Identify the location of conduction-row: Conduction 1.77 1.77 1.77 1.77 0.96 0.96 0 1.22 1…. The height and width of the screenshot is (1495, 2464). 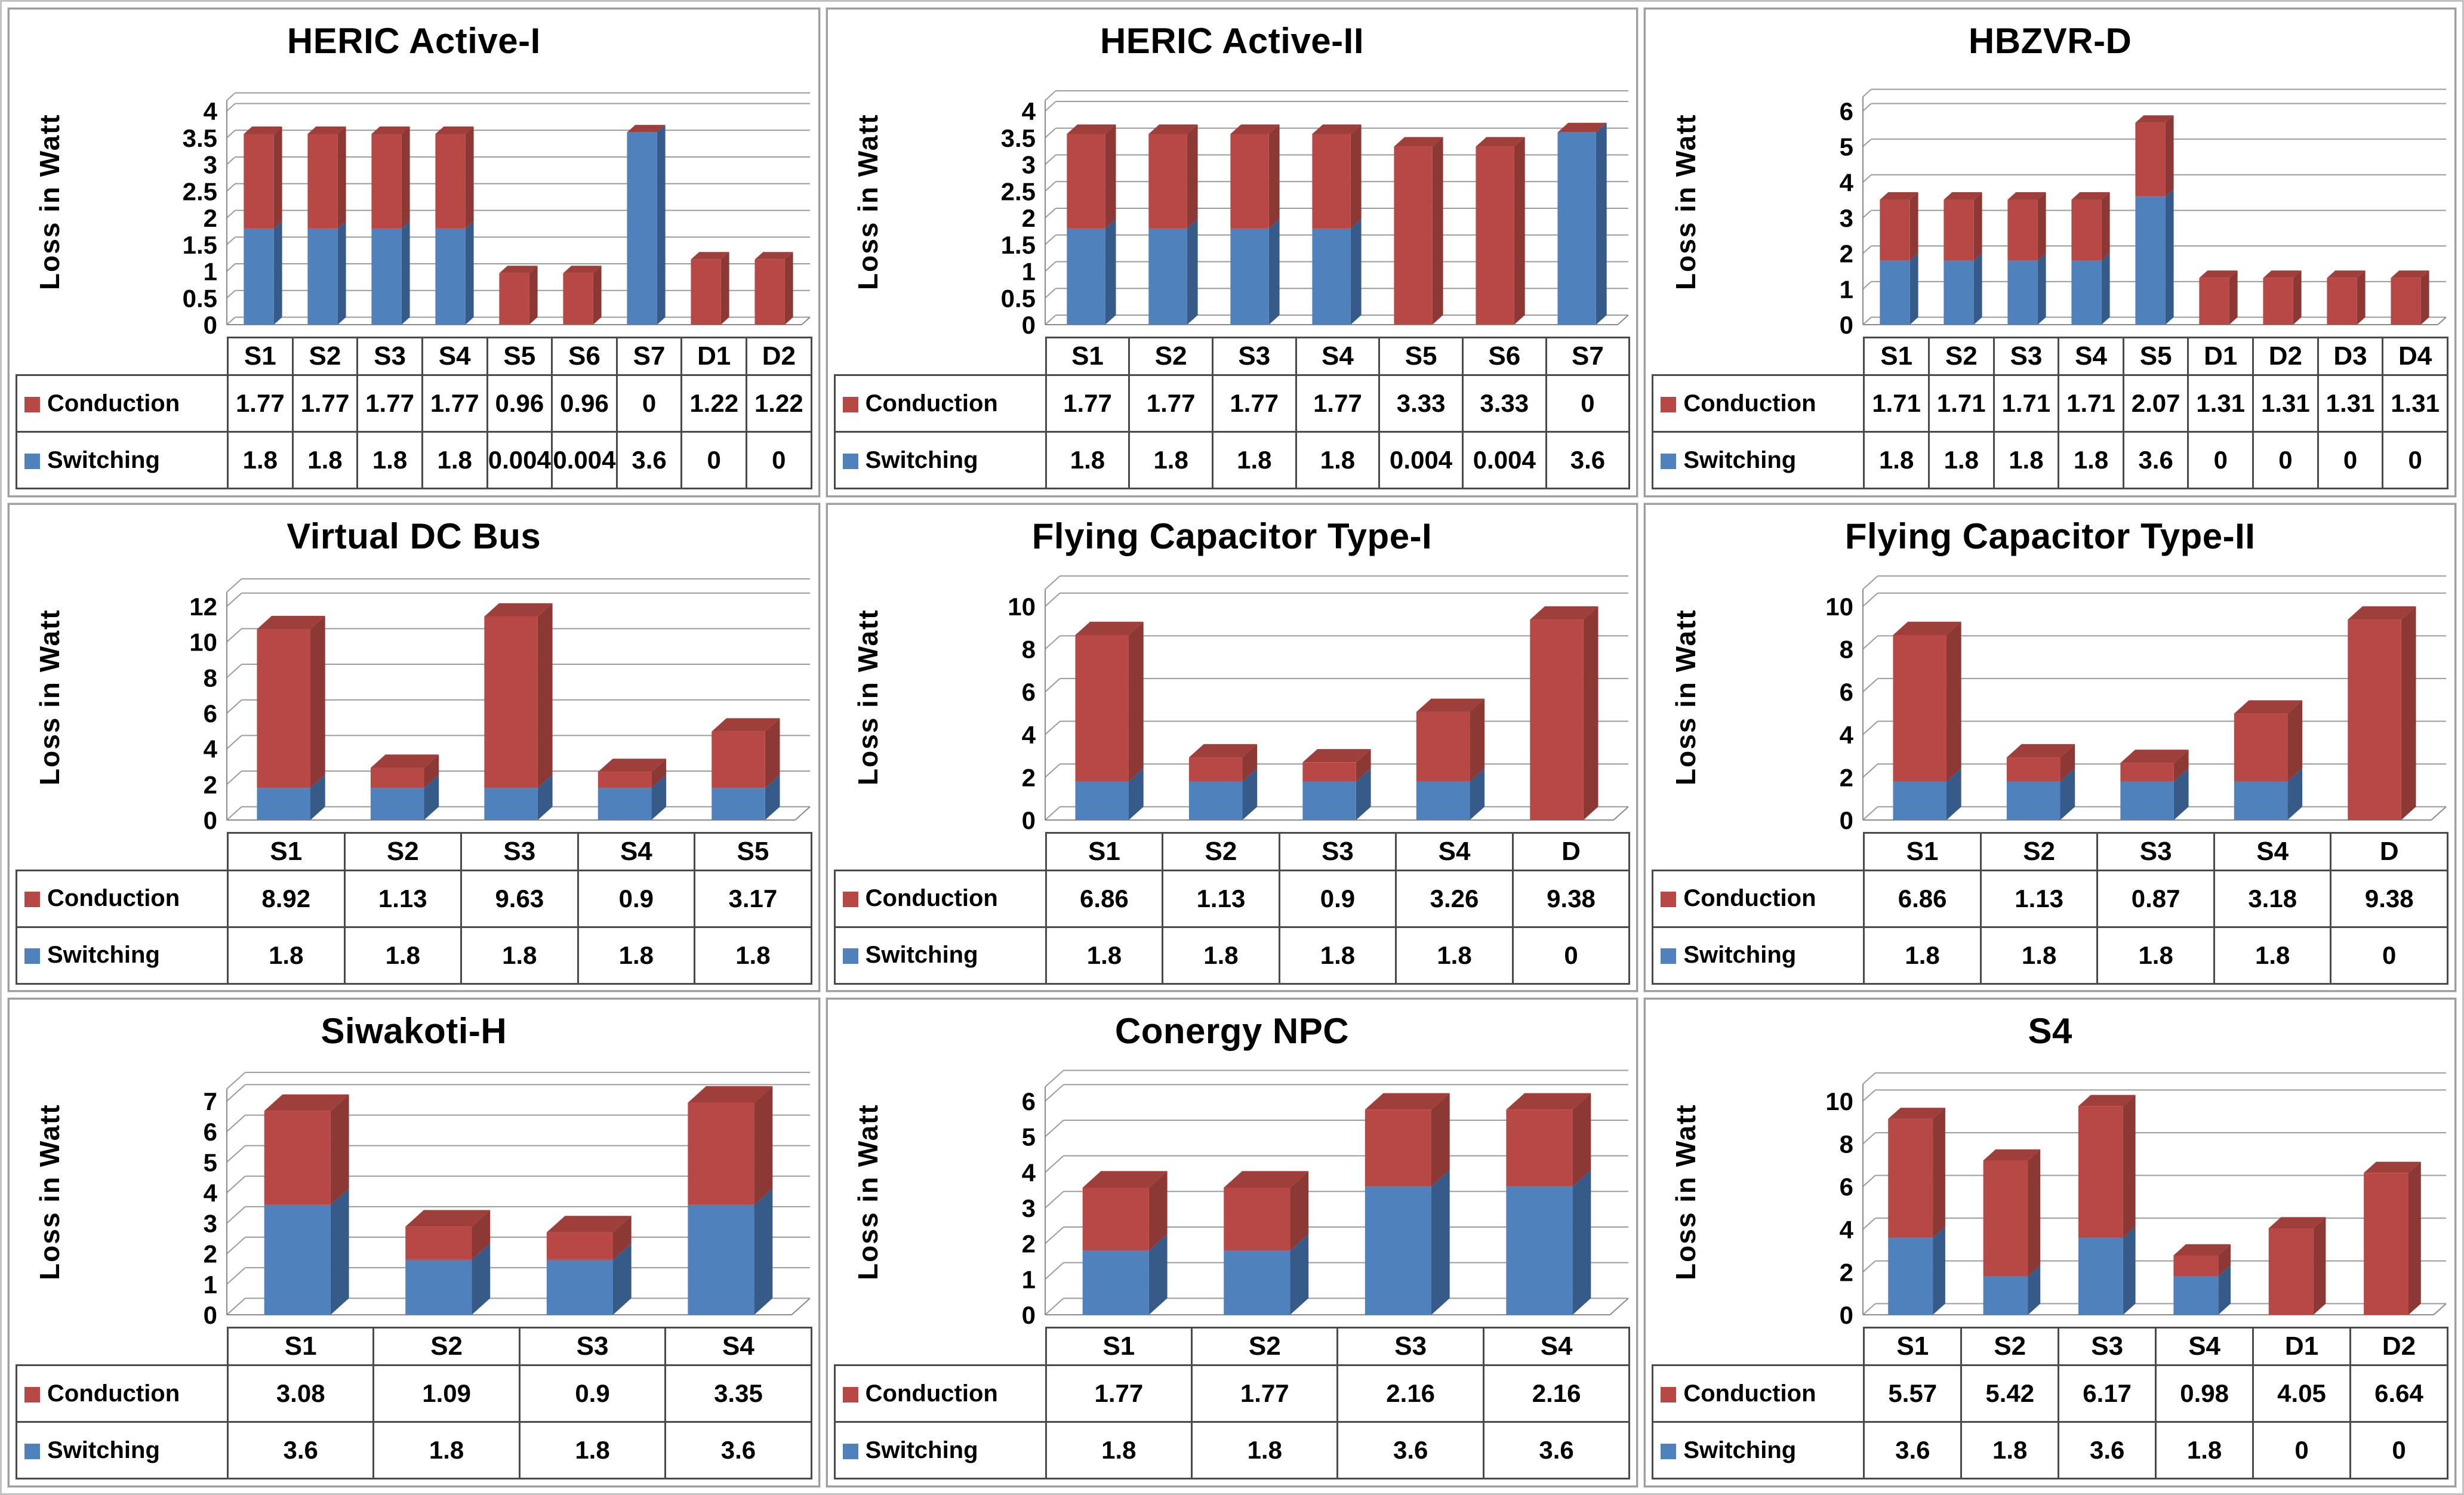
(414, 403).